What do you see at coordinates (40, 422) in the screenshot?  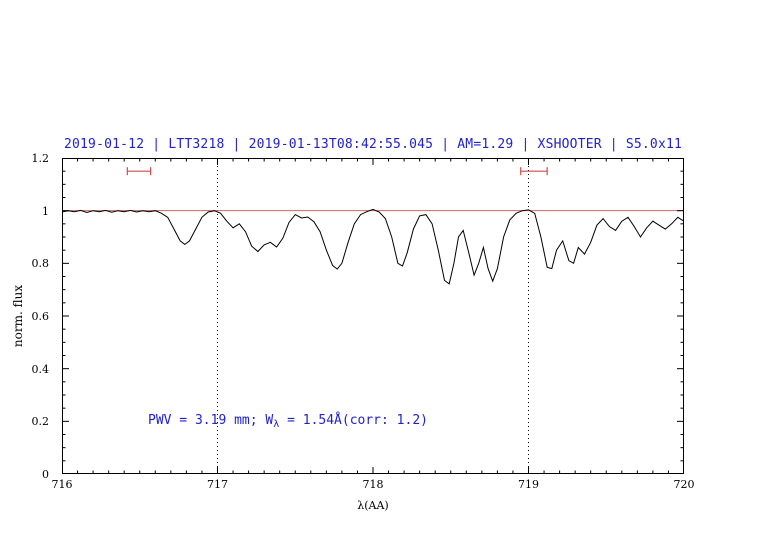 I see `y-tick-label: 0.2` at bounding box center [40, 422].